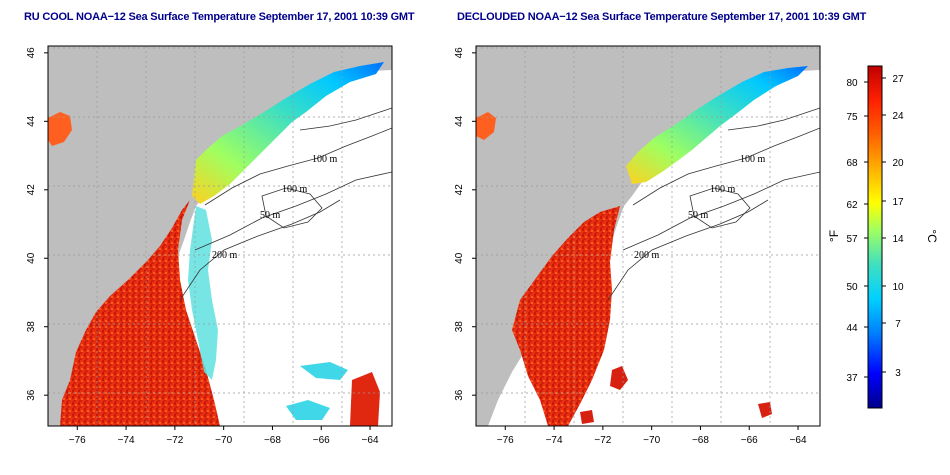  What do you see at coordinates (272, 440) in the screenshot?
I see `left-x-tick-label: −68` at bounding box center [272, 440].